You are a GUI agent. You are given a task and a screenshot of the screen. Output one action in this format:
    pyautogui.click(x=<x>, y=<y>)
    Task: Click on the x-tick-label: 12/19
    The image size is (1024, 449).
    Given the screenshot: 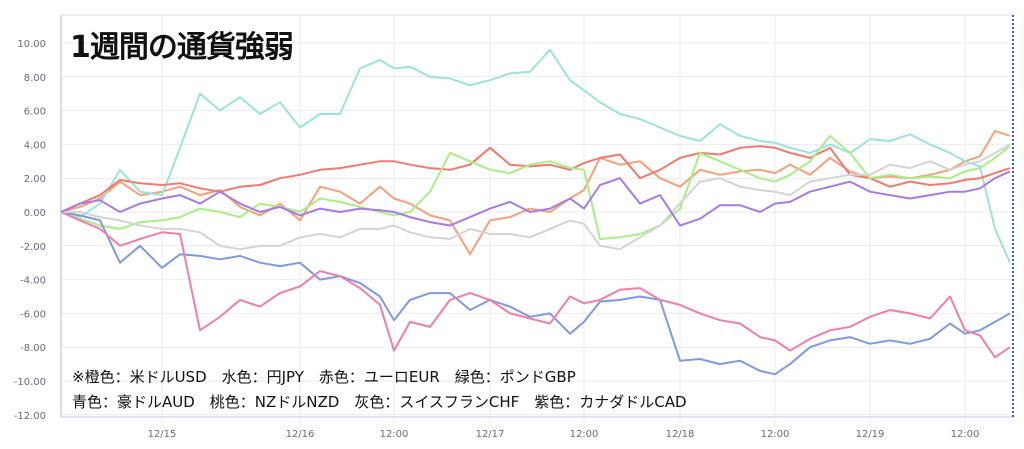 What is the action you would take?
    pyautogui.click(x=870, y=434)
    